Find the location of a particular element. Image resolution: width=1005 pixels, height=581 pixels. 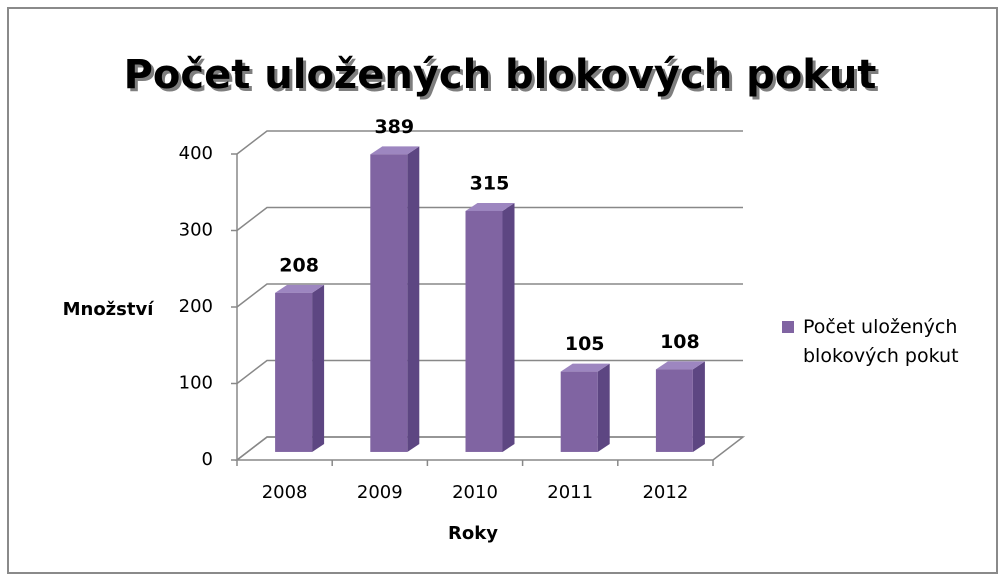

x-tick-label: 2008 is located at coordinates (285, 492).